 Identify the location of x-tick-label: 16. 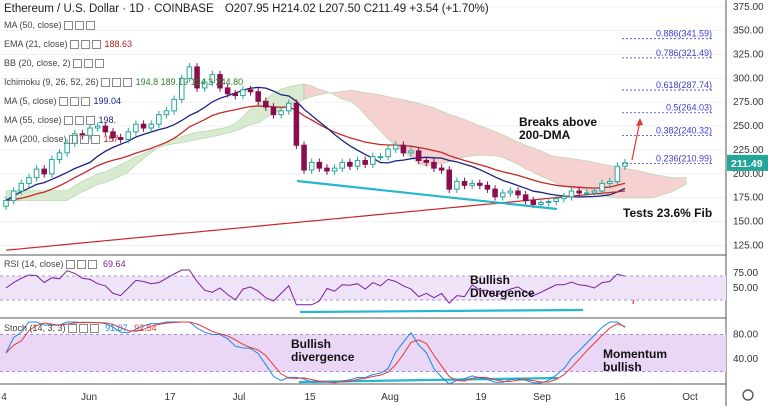
(620, 397).